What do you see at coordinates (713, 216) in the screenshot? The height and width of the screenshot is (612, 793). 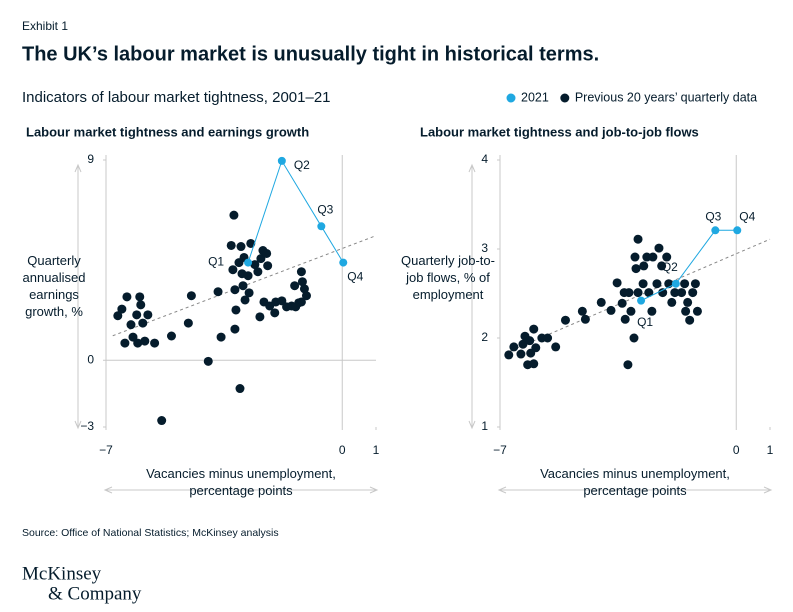 I see `point-label: Q3` at bounding box center [713, 216].